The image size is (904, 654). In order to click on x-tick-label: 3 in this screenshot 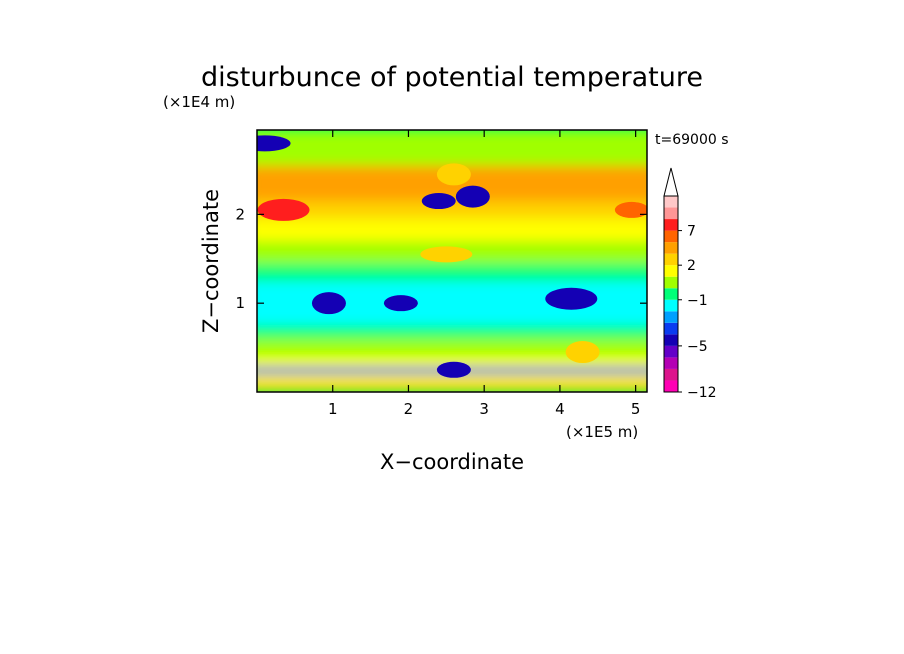, I will do `click(484, 409)`.